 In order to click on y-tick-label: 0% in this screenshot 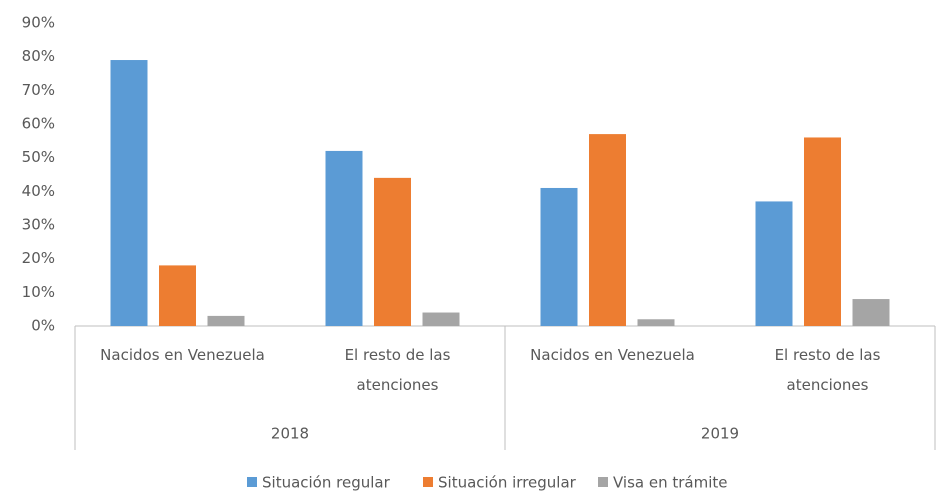, I will do `click(43, 326)`.